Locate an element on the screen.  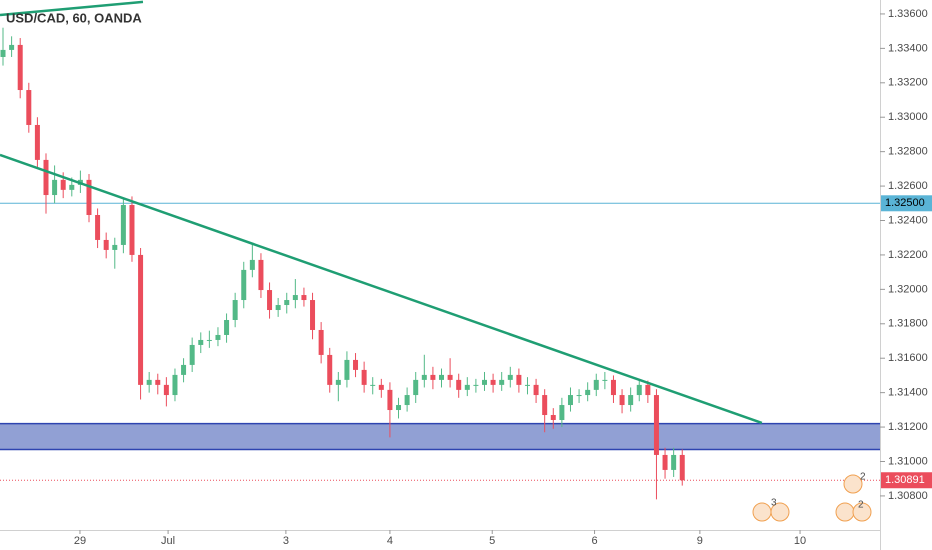
x-tick-label: 29 is located at coordinates (80, 541).